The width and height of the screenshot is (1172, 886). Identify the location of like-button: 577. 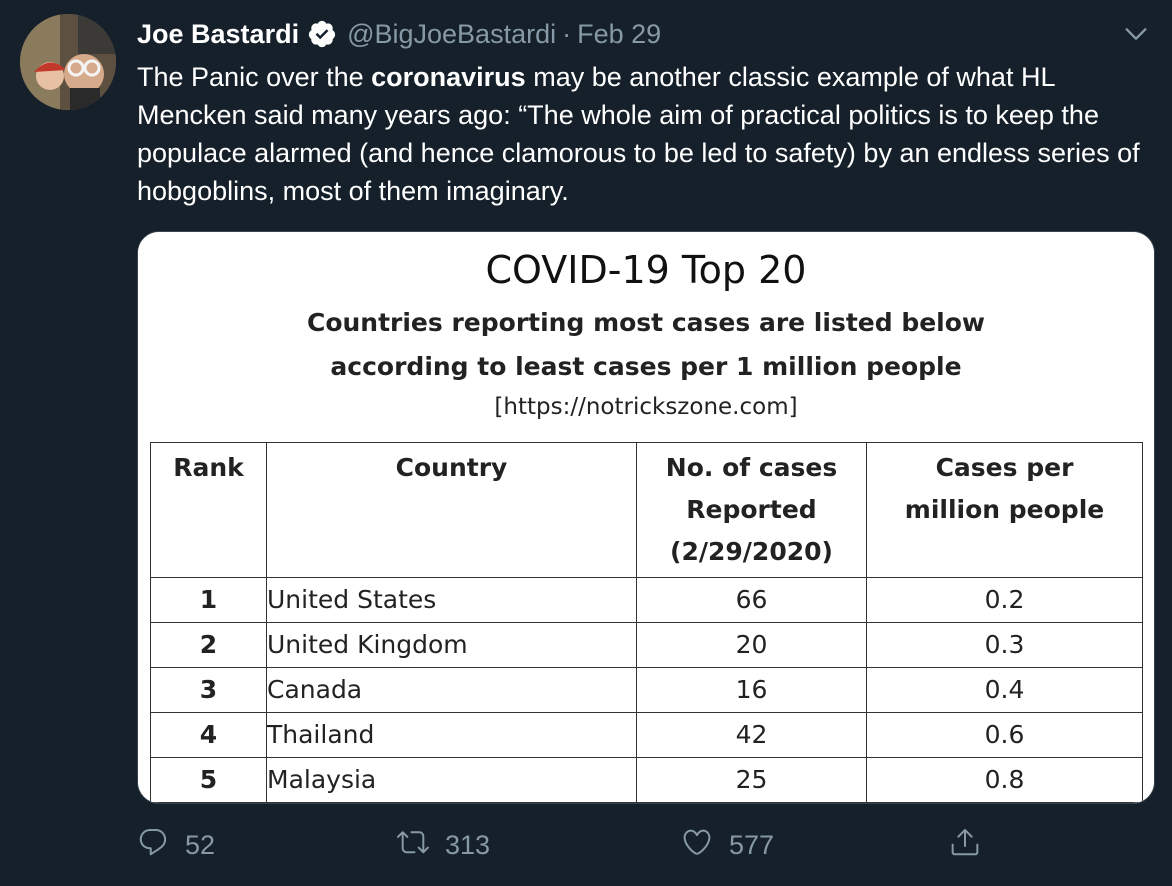
(727, 845).